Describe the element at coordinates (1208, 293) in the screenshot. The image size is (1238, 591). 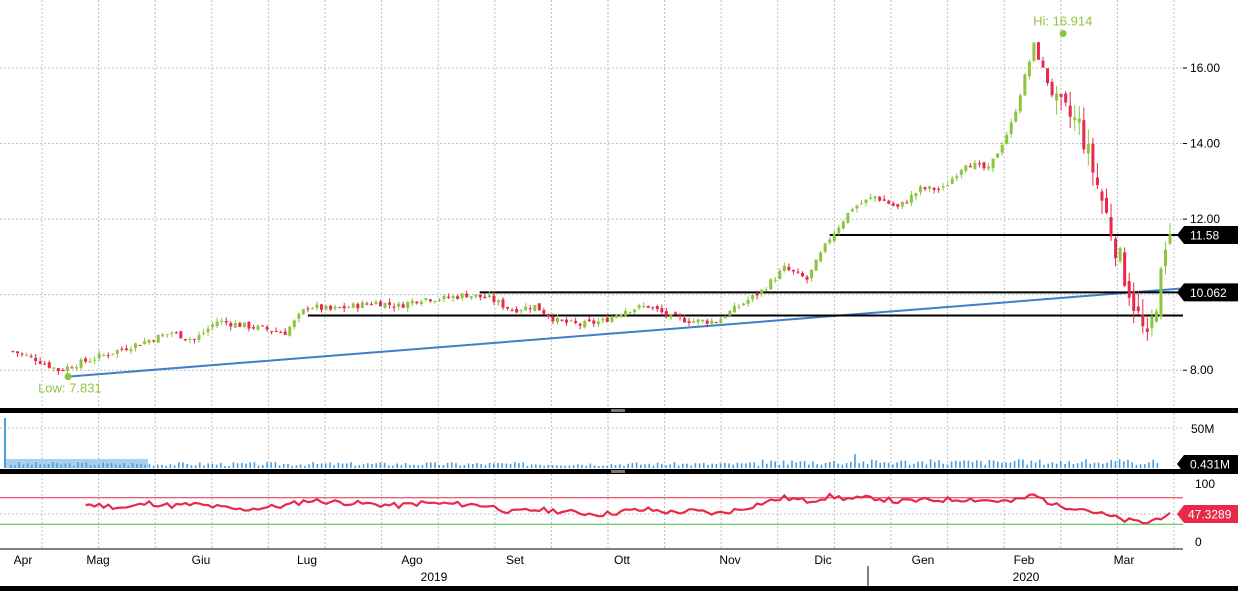
I see `level-price-label: 10.062` at that location.